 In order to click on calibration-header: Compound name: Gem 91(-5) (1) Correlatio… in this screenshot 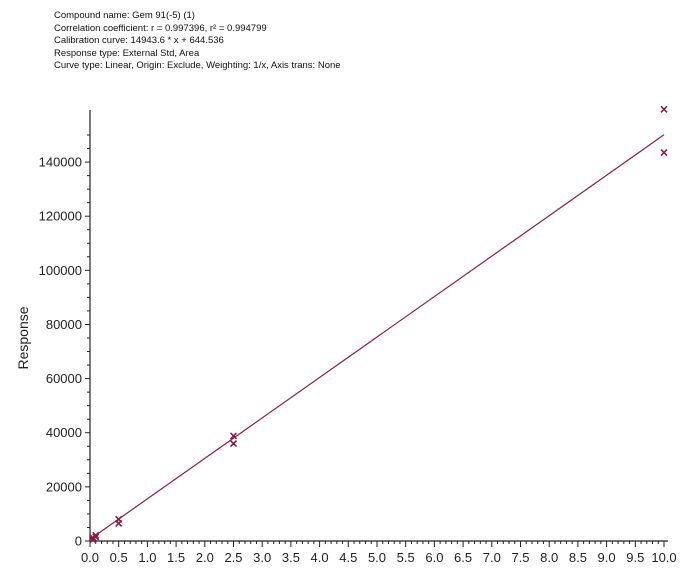, I will do `click(197, 41)`.